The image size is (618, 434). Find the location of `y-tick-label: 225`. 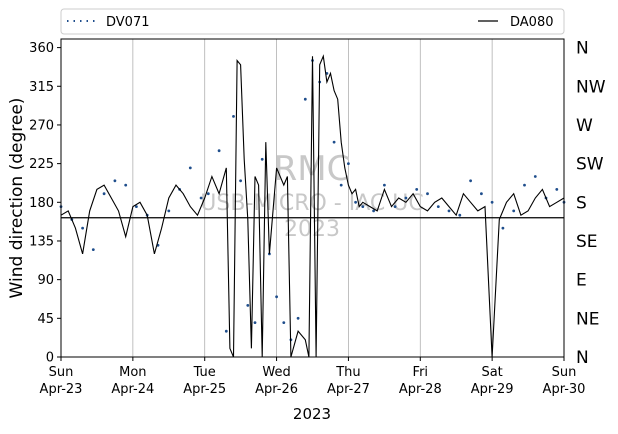

y-tick-label: 225 is located at coordinates (41, 164).